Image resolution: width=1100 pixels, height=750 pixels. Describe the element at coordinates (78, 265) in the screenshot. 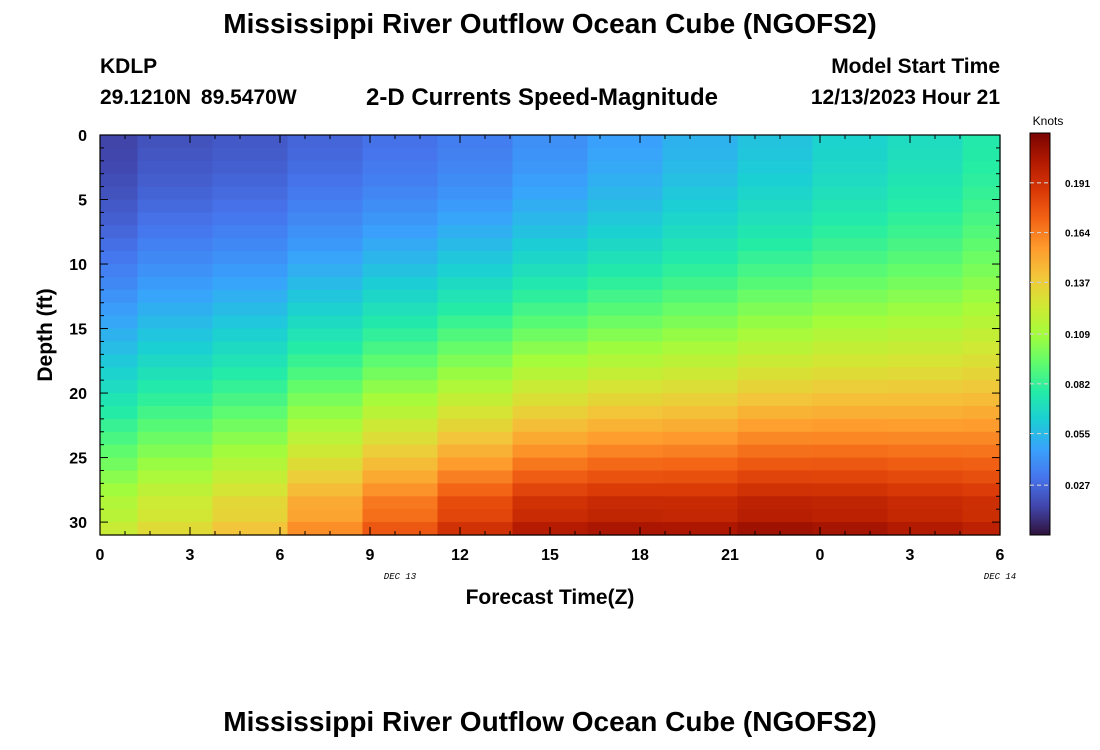

I see `y-tick-label: 10` at that location.